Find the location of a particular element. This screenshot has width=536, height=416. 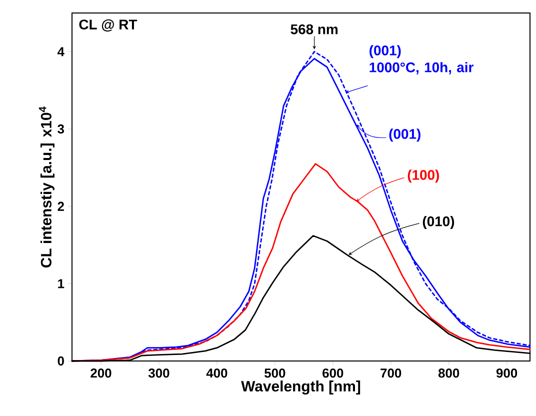

annotation: CL @ RT is located at coordinates (108, 25).